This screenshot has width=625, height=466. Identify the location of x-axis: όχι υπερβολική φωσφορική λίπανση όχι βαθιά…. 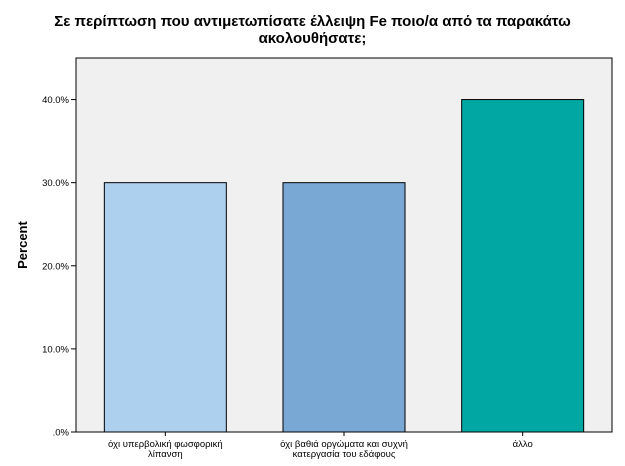
(320, 446).